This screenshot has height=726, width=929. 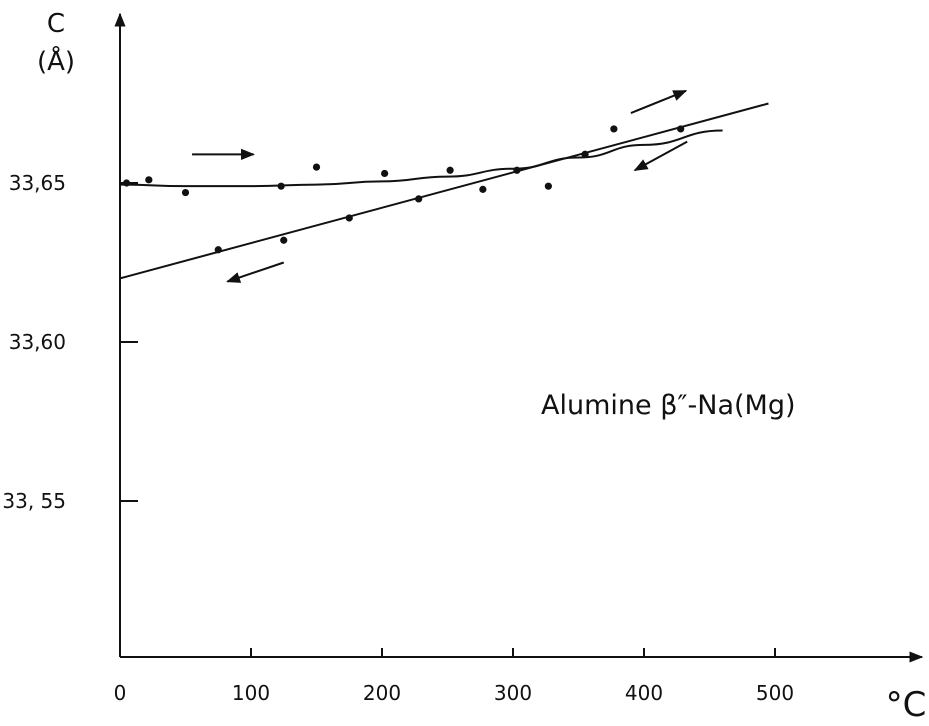 What do you see at coordinates (37, 342) in the screenshot?
I see `y-tick-label: 33,60` at bounding box center [37, 342].